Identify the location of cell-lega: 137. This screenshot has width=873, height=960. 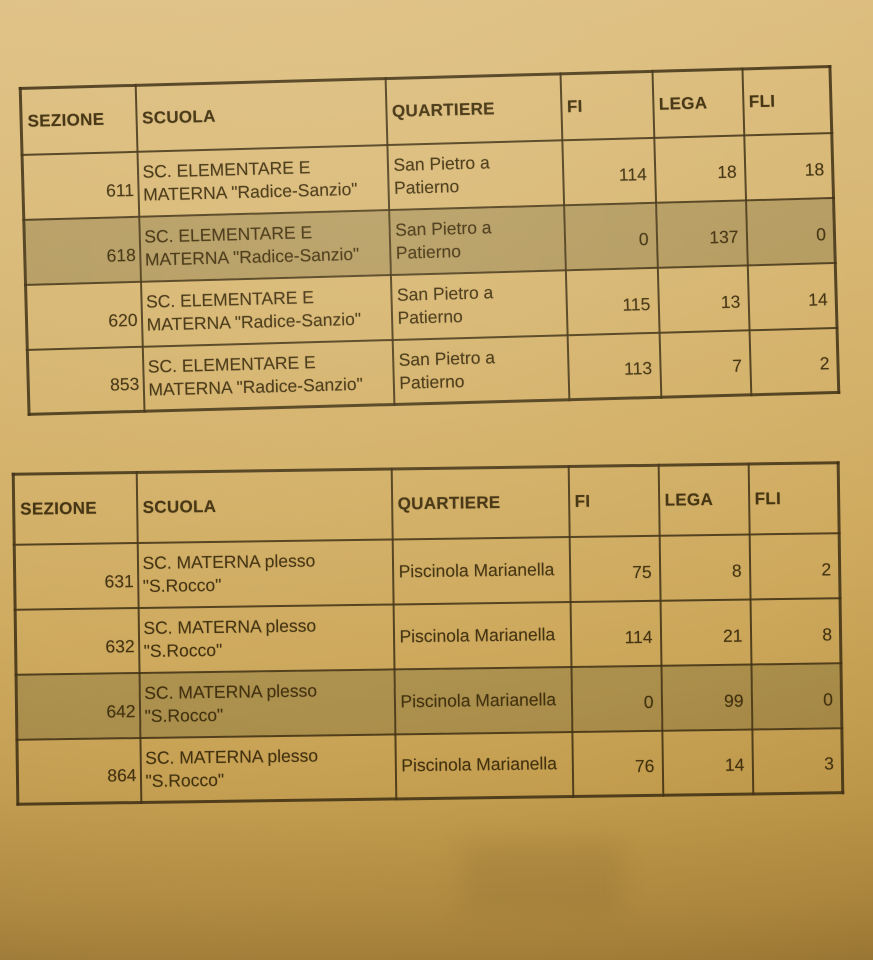
(701, 233).